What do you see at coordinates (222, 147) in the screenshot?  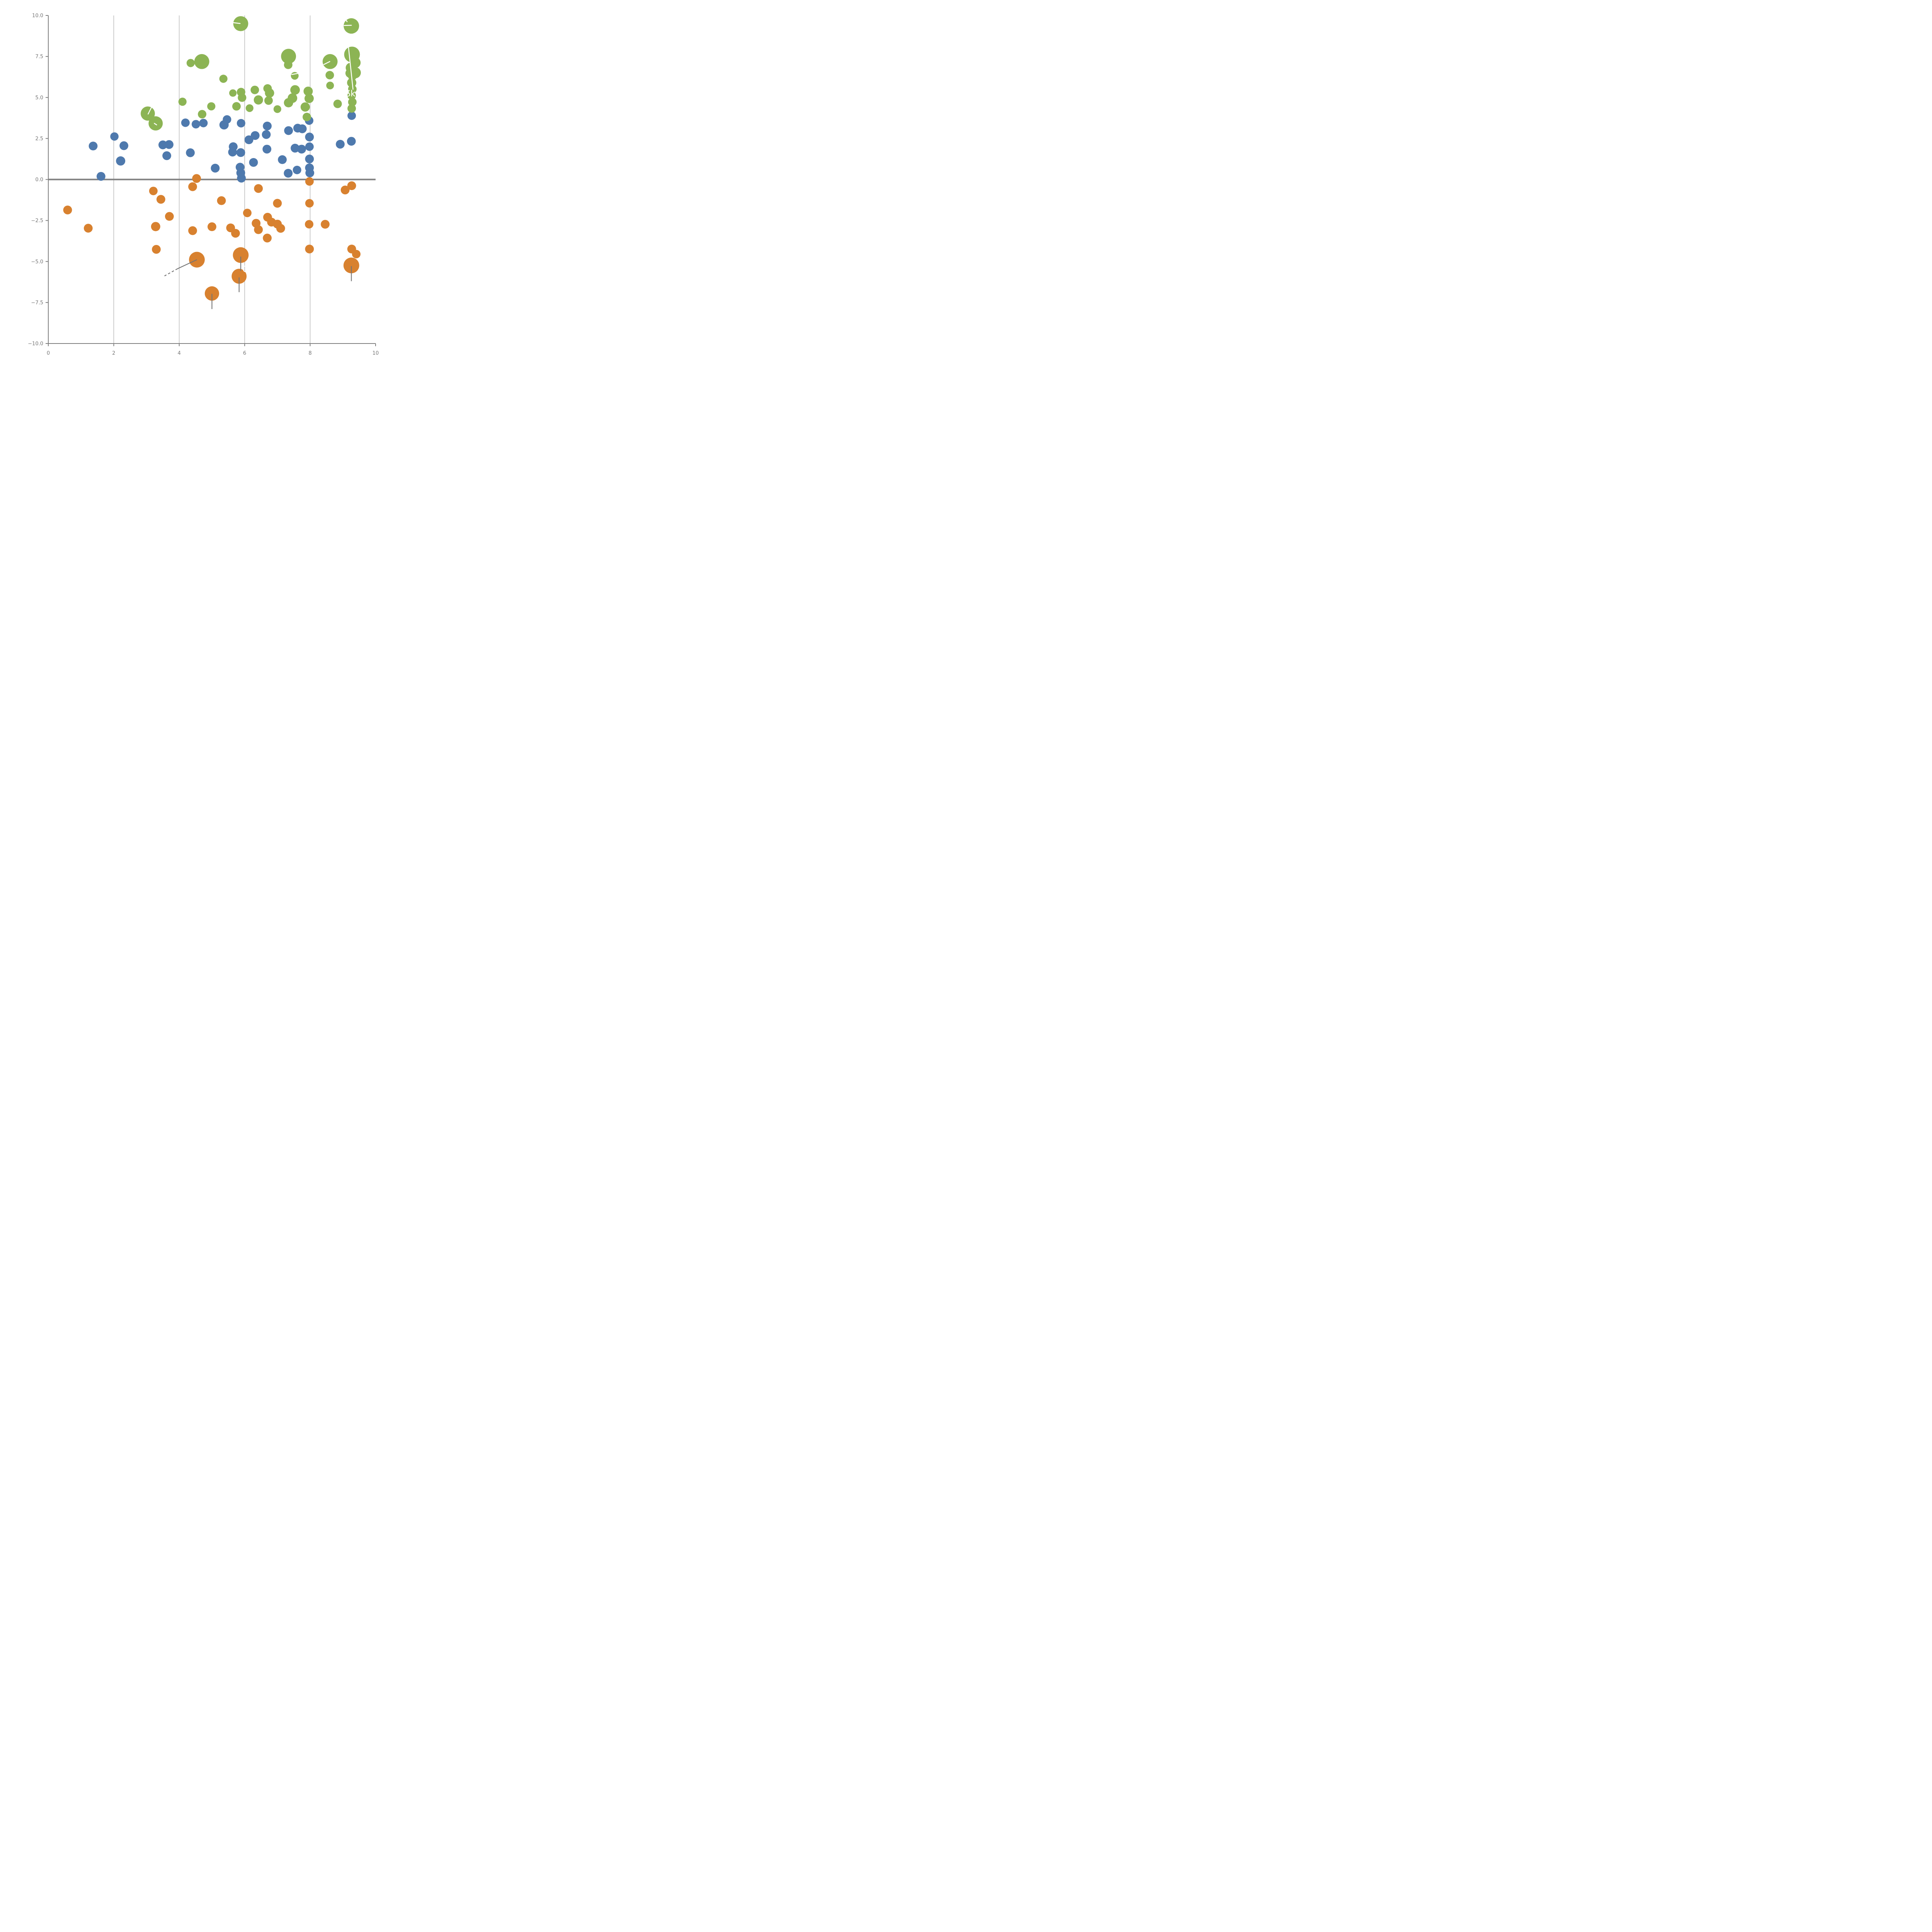 I see `series-cluster-blue` at bounding box center [222, 147].